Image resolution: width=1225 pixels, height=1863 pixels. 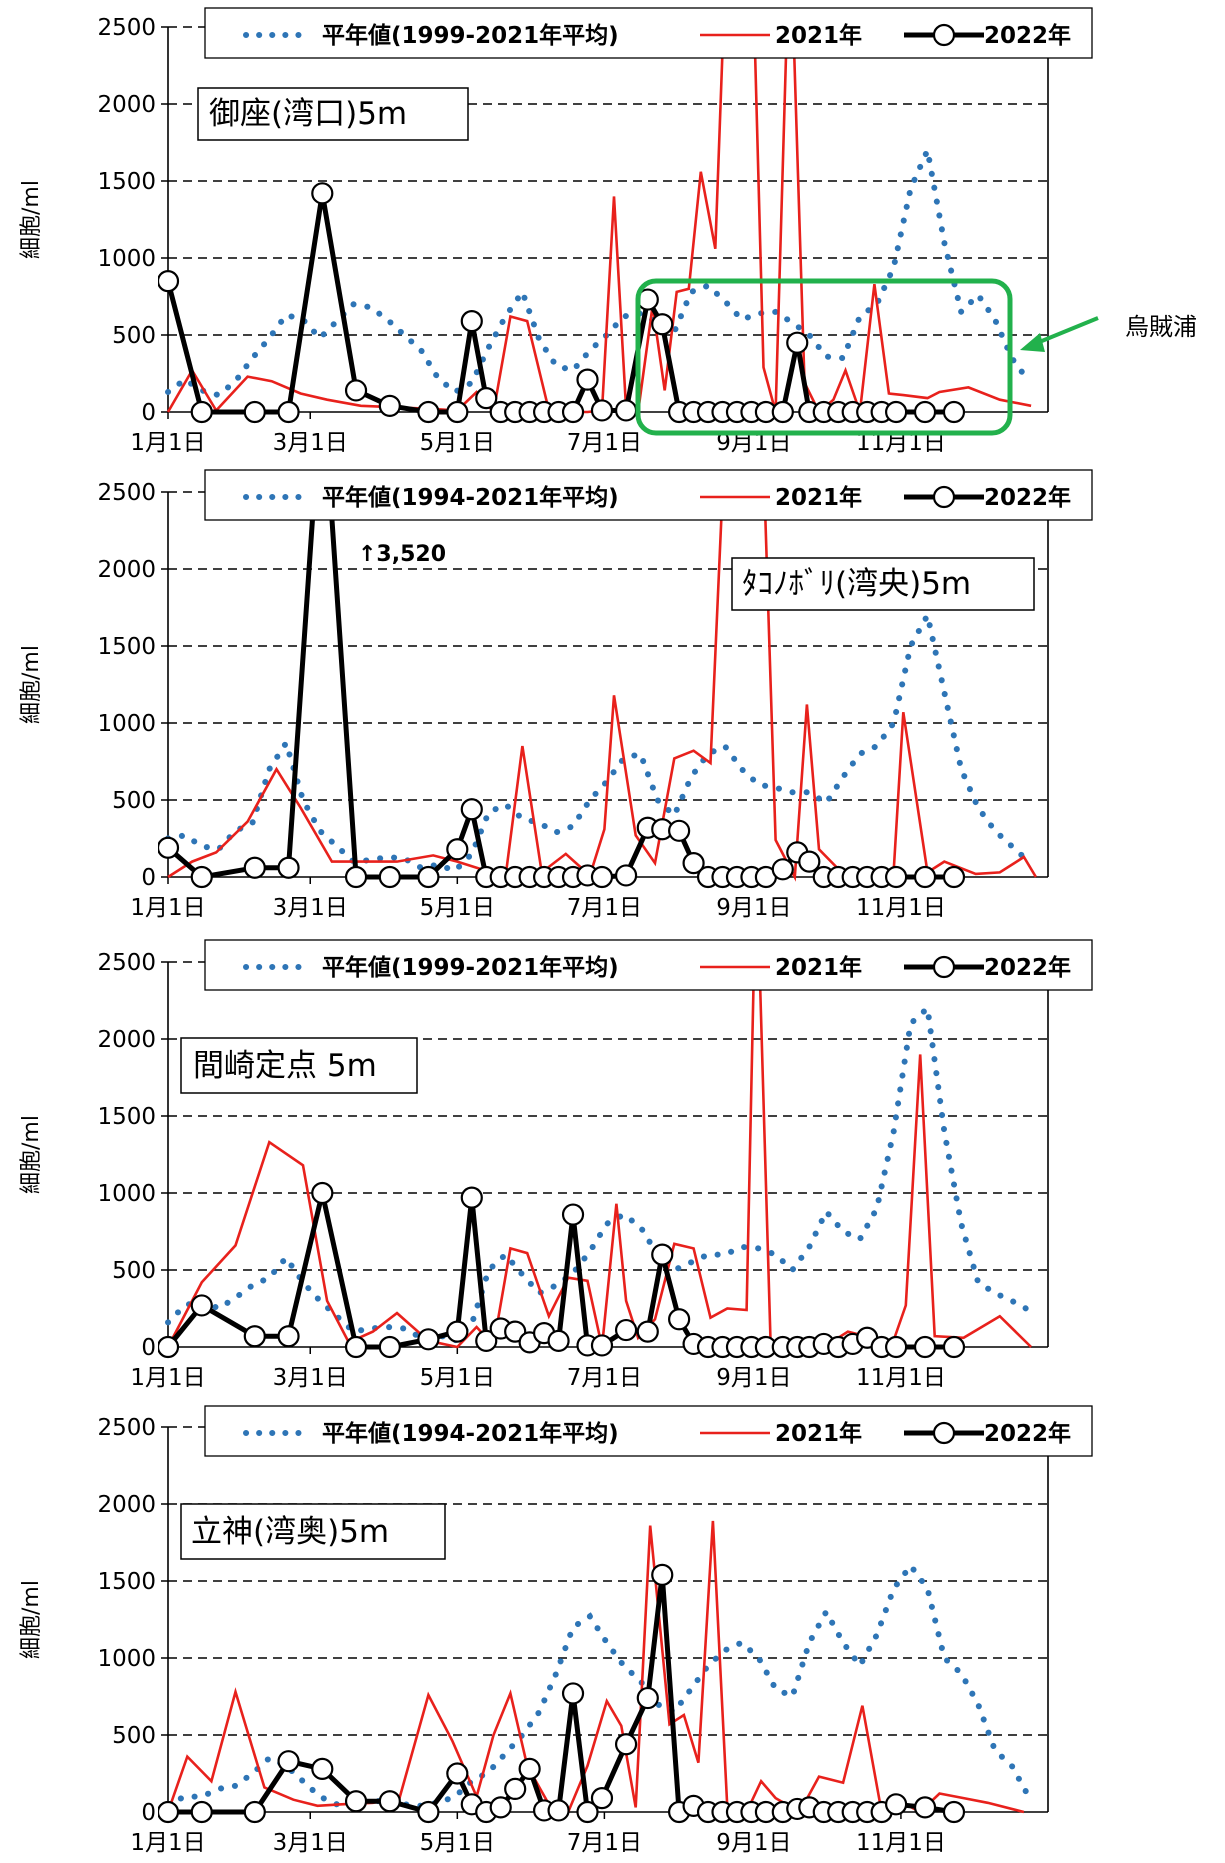 What do you see at coordinates (901, 1378) in the screenshot?
I see `x-tick-label: 11月1日` at bounding box center [901, 1378].